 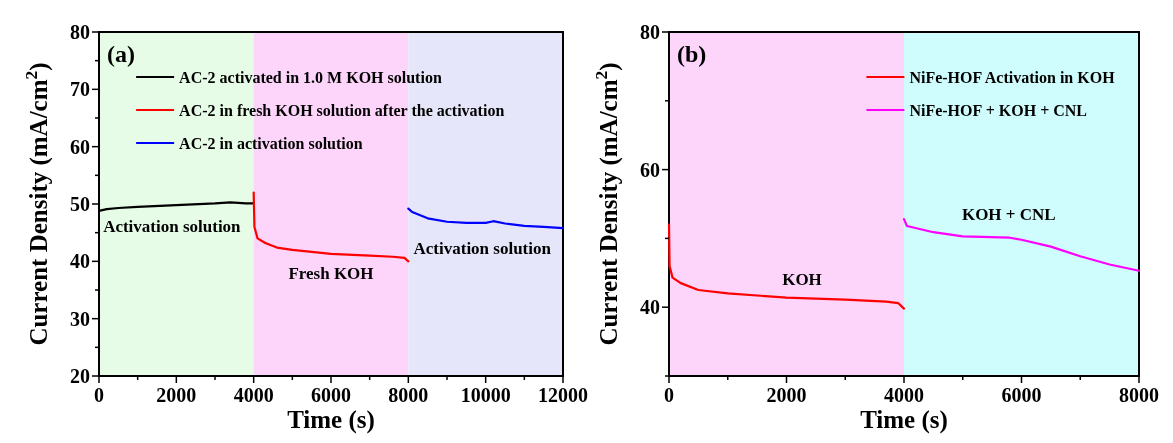 What do you see at coordinates (80, 204) in the screenshot?
I see `y-tick-label: 50` at bounding box center [80, 204].